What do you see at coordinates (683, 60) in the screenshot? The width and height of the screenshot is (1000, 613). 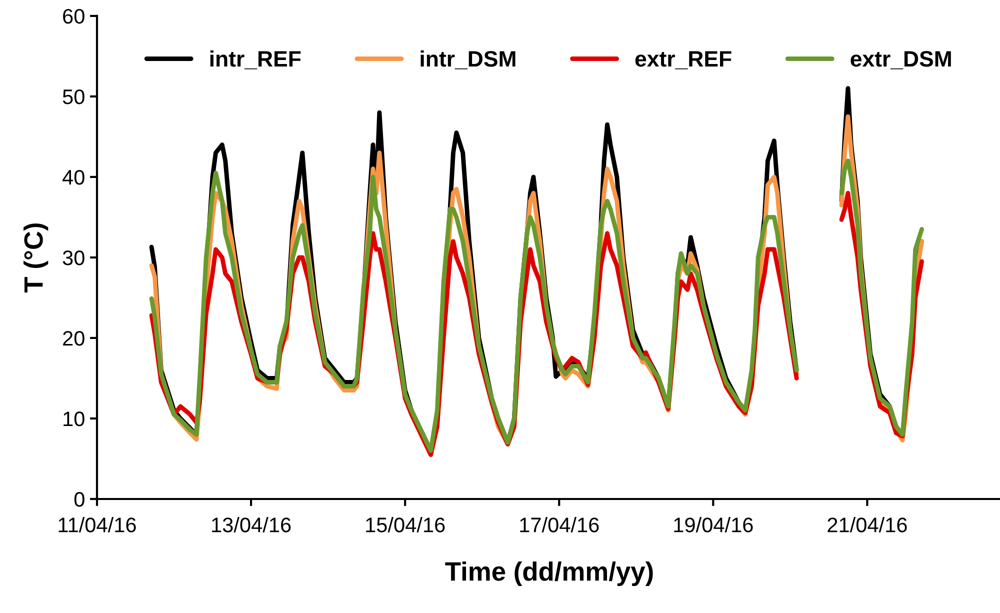 I see `legend-label: extr_REF` at bounding box center [683, 60].